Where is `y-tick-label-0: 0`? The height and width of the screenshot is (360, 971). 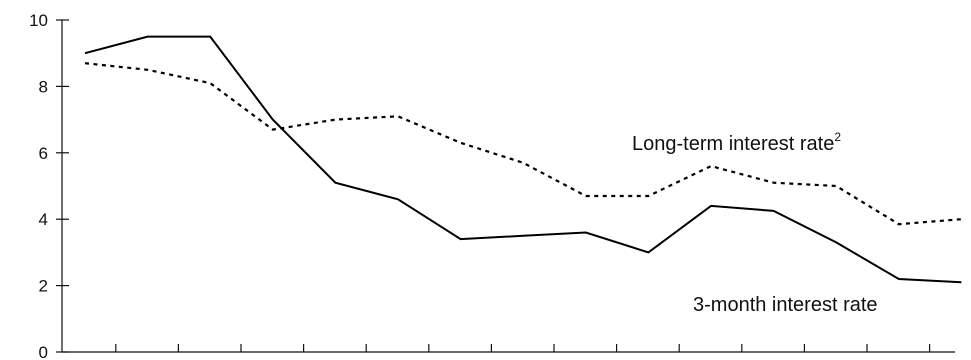
y-tick-label-0: 0 is located at coordinates (43, 351).